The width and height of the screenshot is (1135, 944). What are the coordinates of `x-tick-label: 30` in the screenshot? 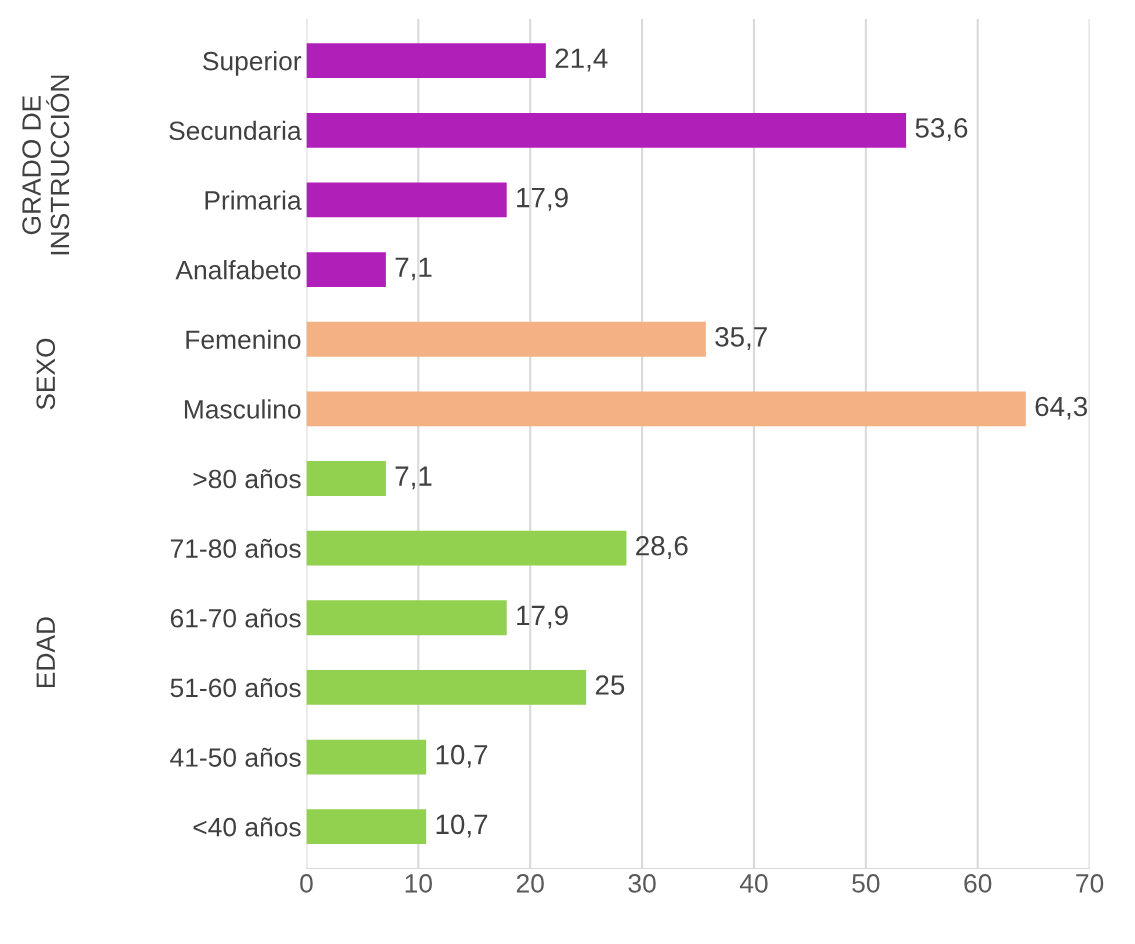 It's located at (642, 883).